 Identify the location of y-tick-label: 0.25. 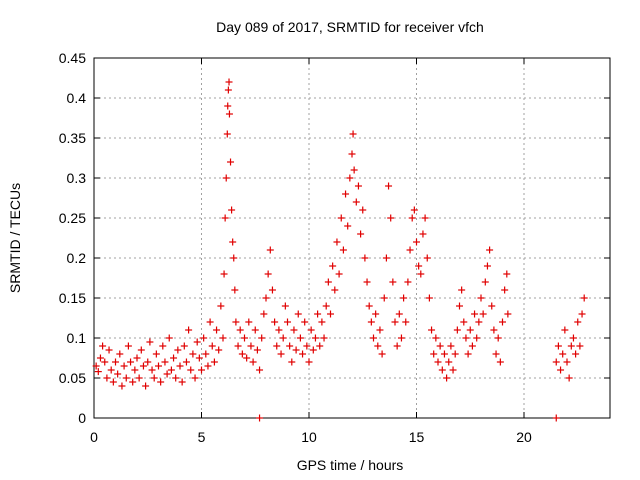
(72, 218).